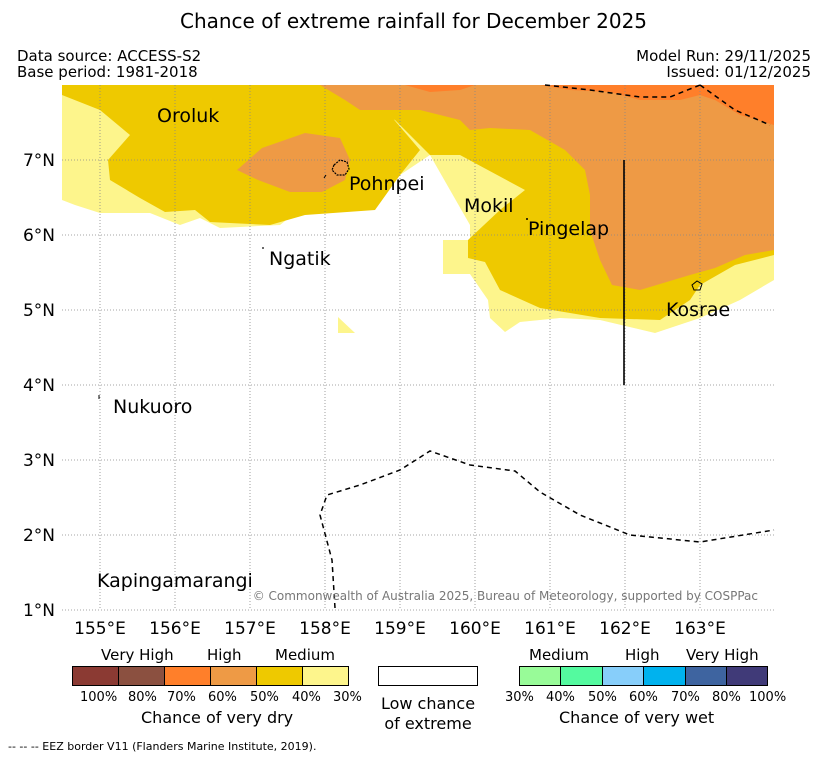 This screenshot has width=827, height=758. Describe the element at coordinates (428, 723) in the screenshot. I see `legend-low-line2: of extreme` at that location.